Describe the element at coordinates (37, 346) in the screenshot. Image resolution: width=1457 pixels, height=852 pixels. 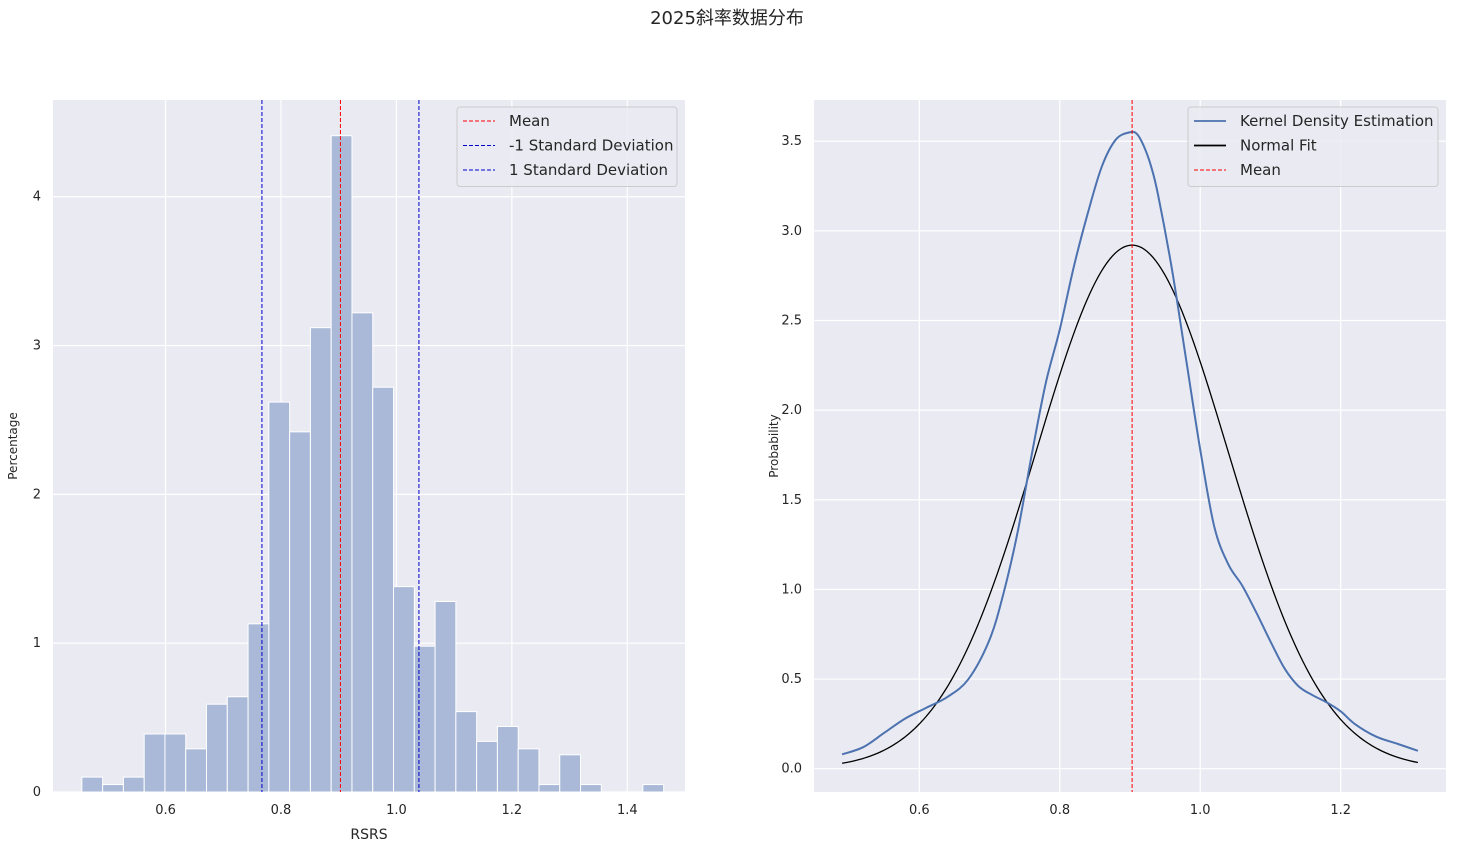
I see `y-tick-label: 3` at that location.